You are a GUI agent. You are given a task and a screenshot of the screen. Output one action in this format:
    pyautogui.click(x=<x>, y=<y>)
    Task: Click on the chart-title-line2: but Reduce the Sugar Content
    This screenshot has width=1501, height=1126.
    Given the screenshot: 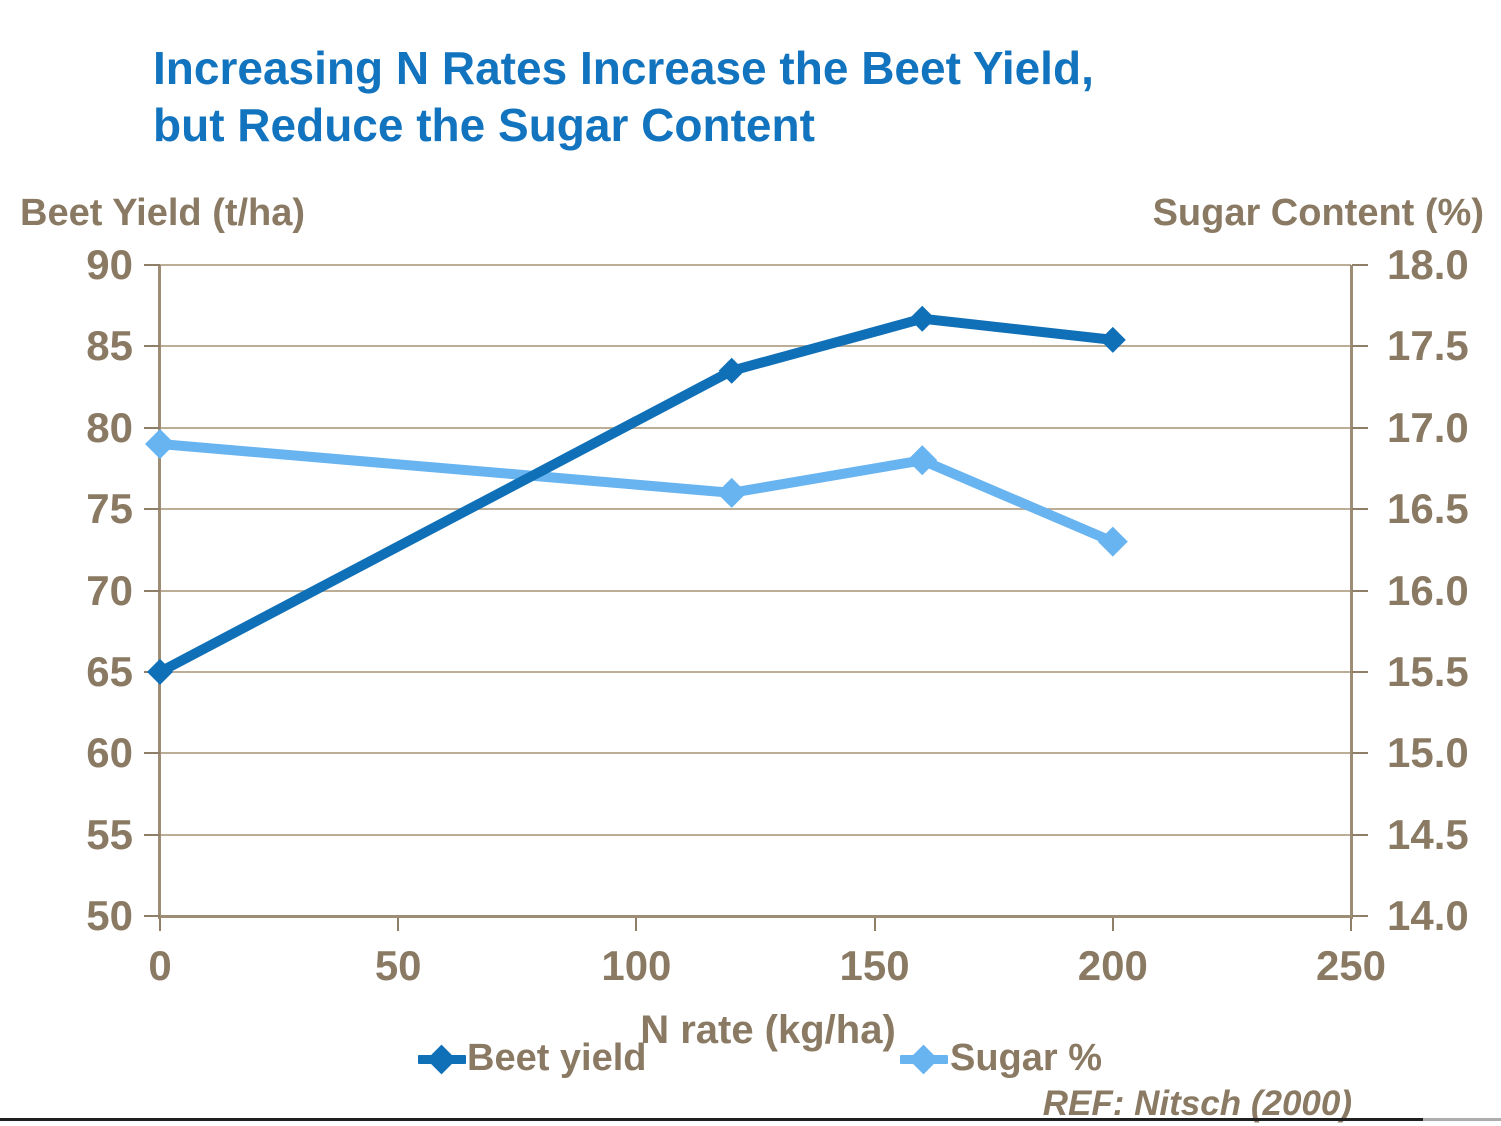 What is the action you would take?
    pyautogui.click(x=484, y=125)
    